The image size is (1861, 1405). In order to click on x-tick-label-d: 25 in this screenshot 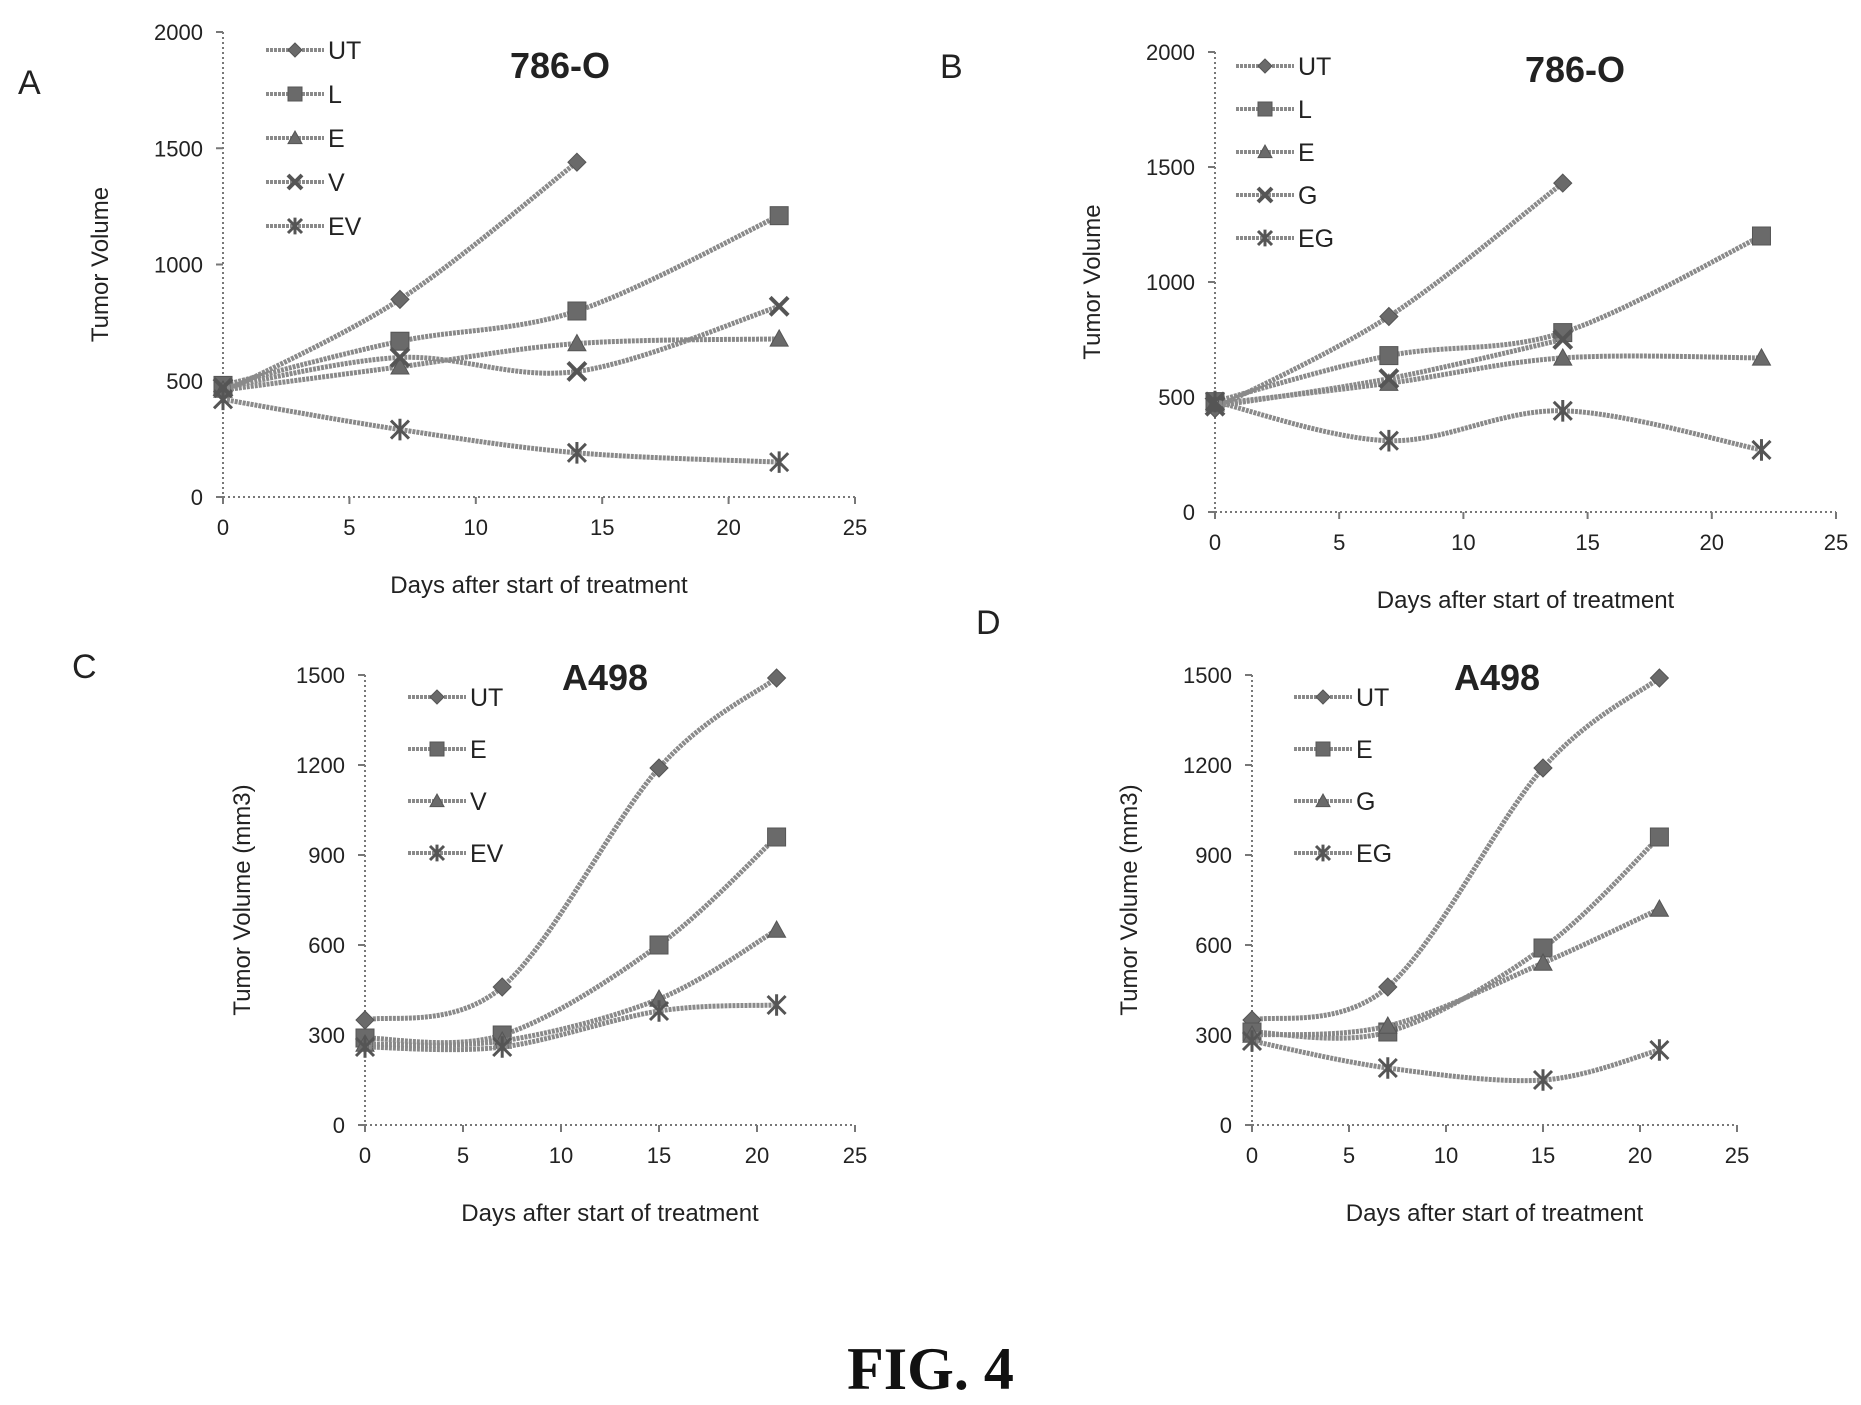, I will do `click(1737, 1155)`.